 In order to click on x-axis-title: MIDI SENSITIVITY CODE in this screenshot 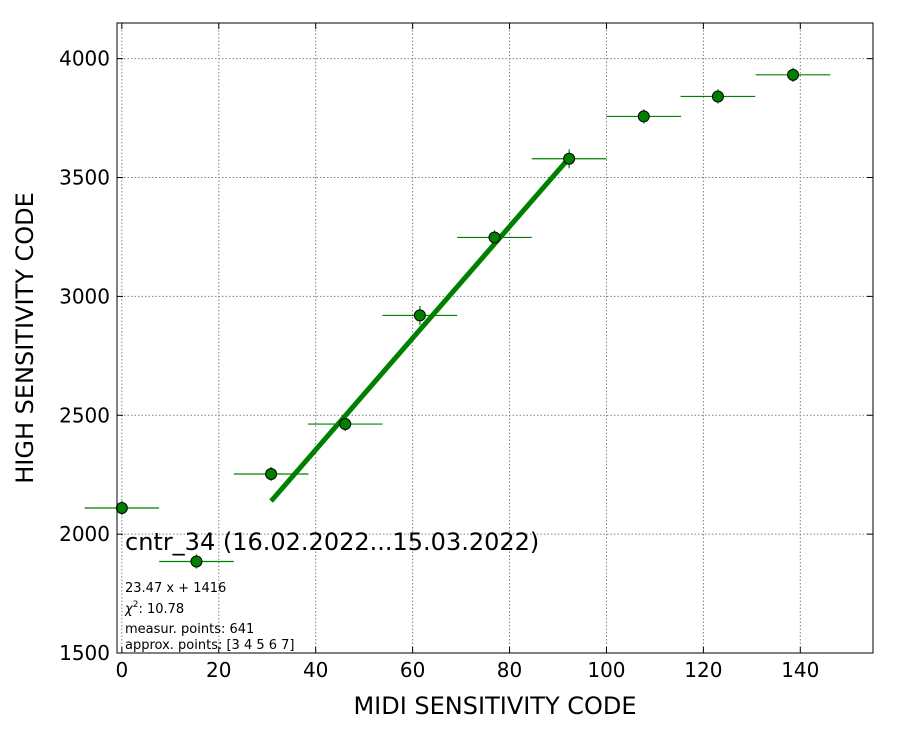, I will do `click(494, 706)`.